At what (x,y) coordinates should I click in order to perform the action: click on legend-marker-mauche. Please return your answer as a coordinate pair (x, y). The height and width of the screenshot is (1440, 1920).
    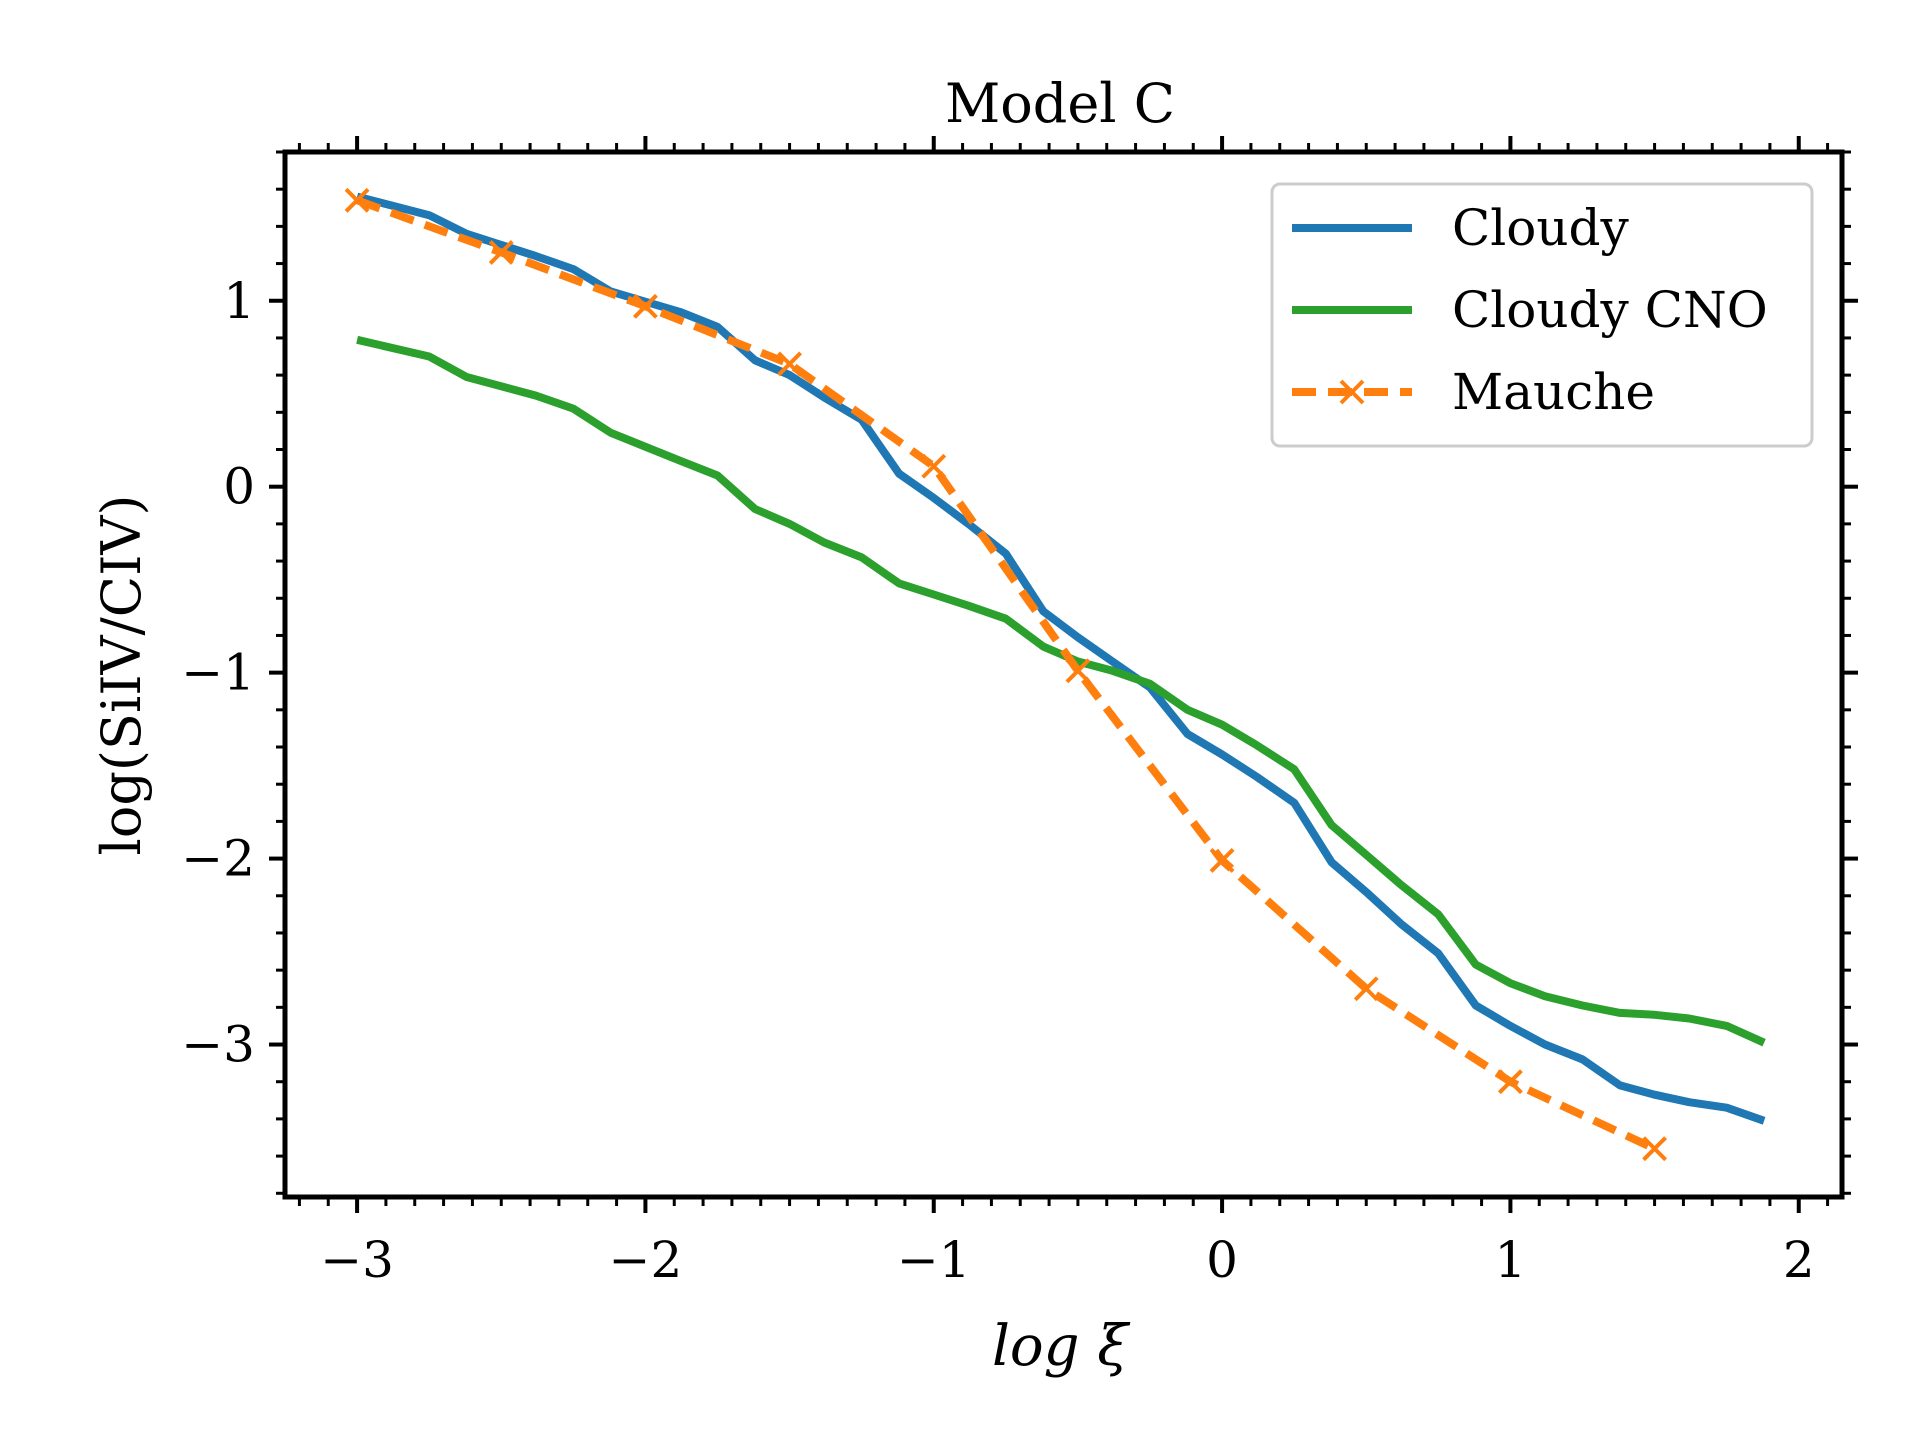
    Looking at the image, I should click on (1352, 392).